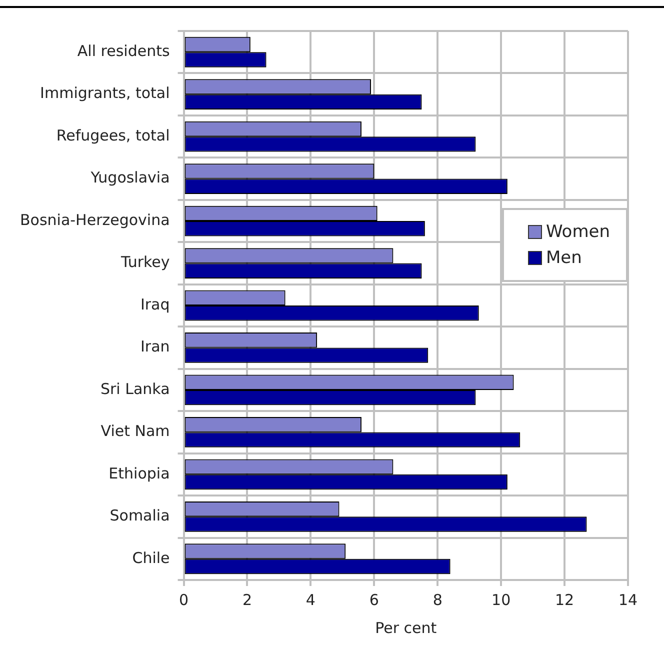 The image size is (664, 651). Describe the element at coordinates (501, 599) in the screenshot. I see `x-tick-label: 10` at that location.